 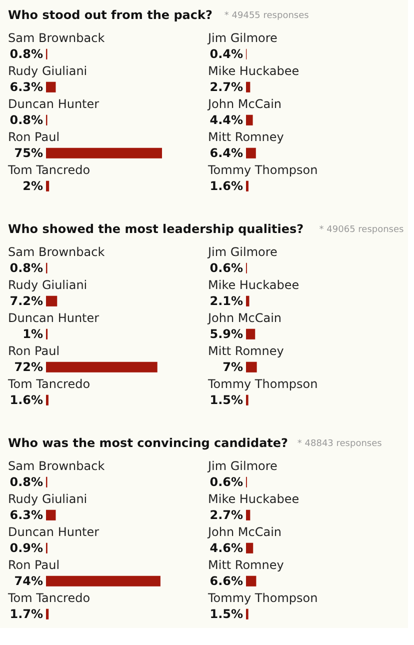 I want to click on data-label: 6.4%, so click(x=226, y=153).